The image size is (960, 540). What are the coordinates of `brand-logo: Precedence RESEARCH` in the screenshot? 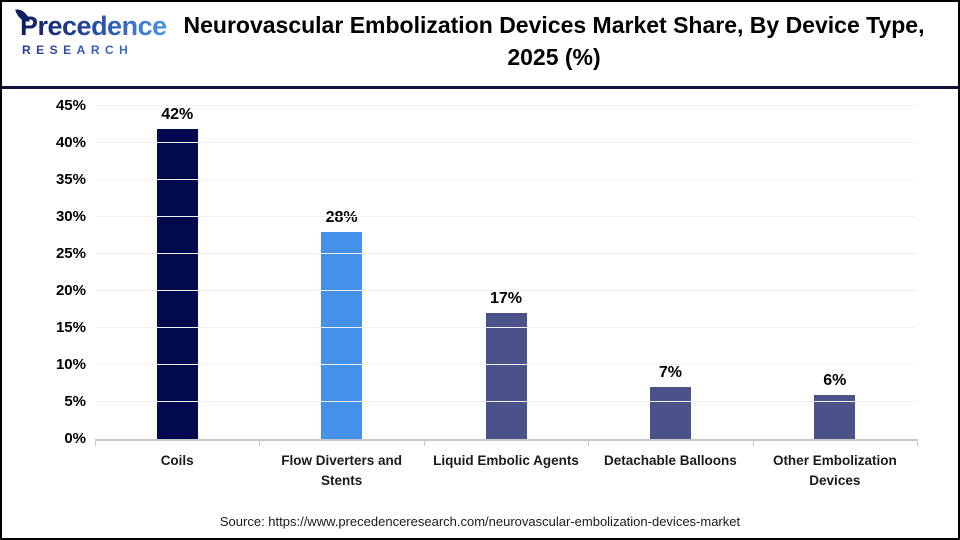 It's located at (87, 29).